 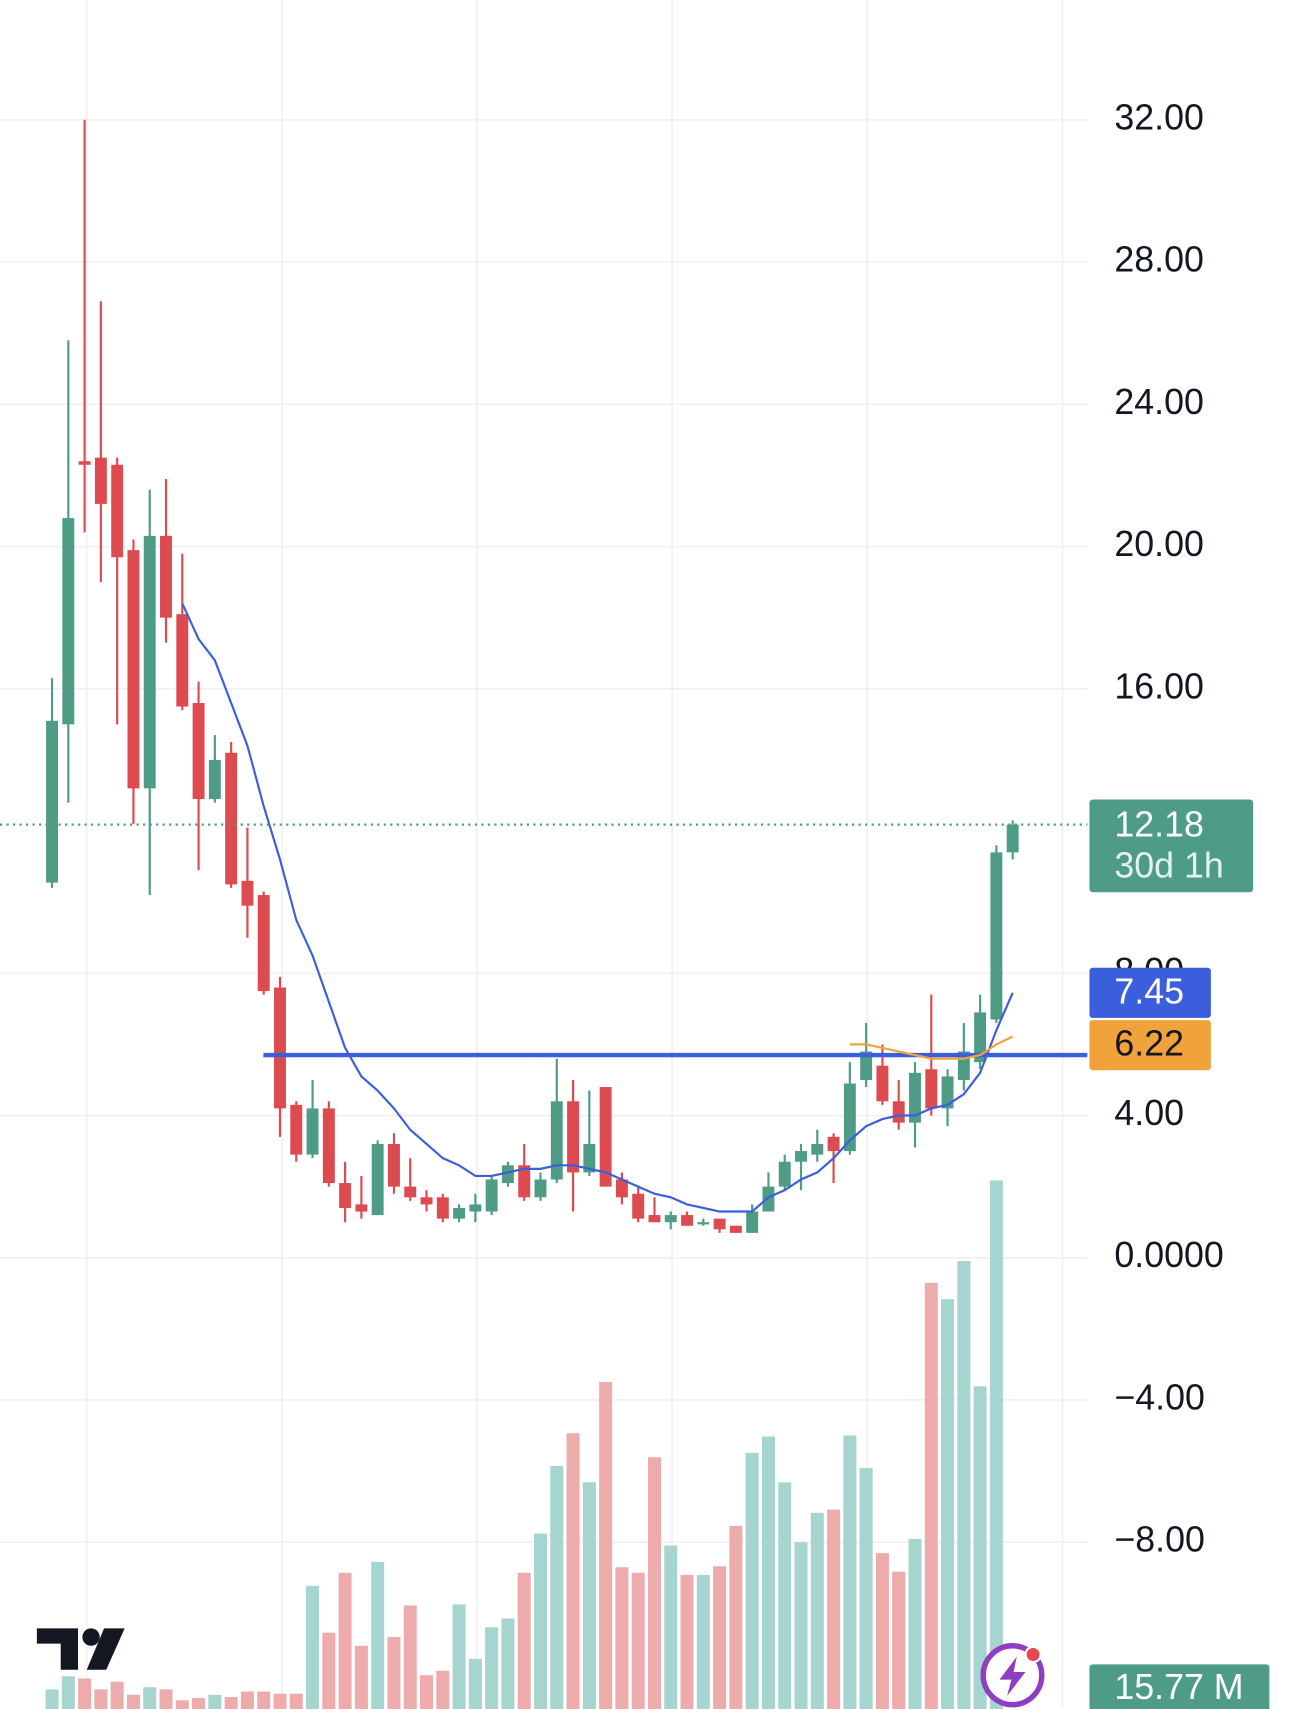 I want to click on indicator-label: 6.22, so click(x=1149, y=1044).